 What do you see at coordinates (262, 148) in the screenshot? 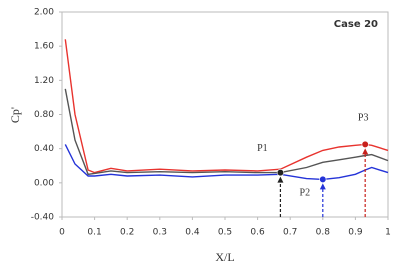
I see `annotation-label: P1` at bounding box center [262, 148].